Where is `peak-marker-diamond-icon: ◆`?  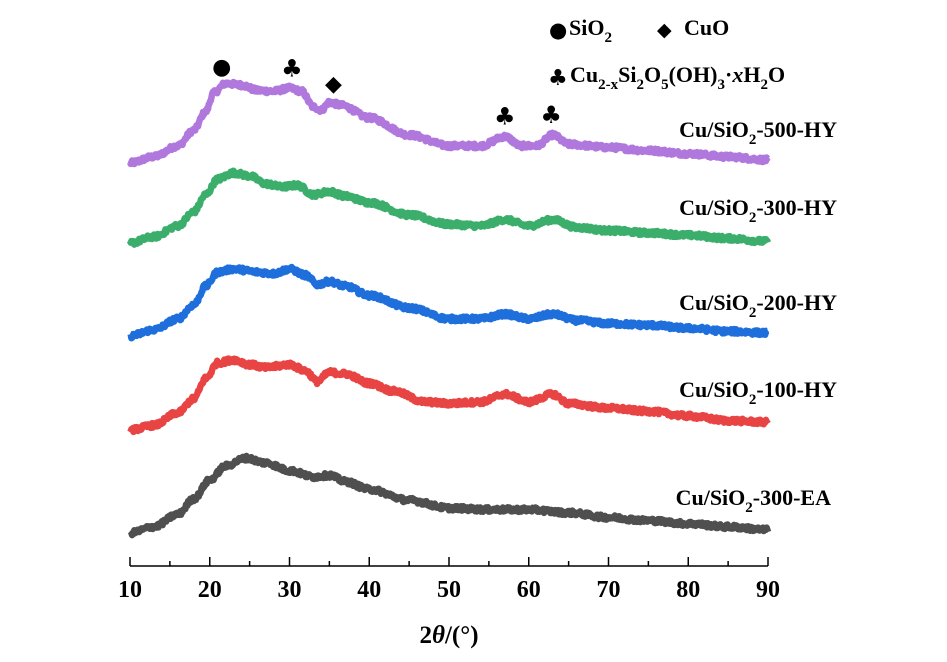 peak-marker-diamond-icon: ◆ is located at coordinates (333, 84).